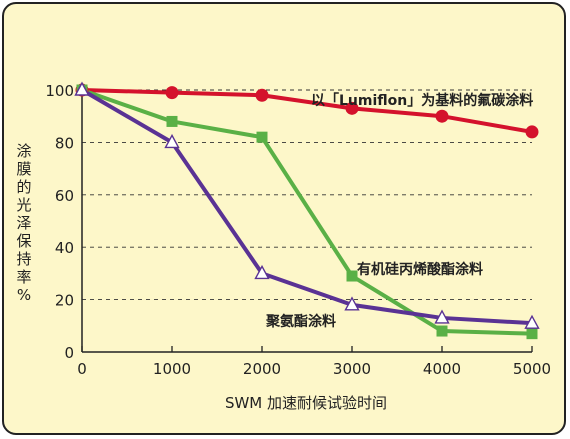 This screenshot has width=570, height=439. What do you see at coordinates (23, 259) in the screenshot?
I see `y-axis-label-char: 持` at bounding box center [23, 259].